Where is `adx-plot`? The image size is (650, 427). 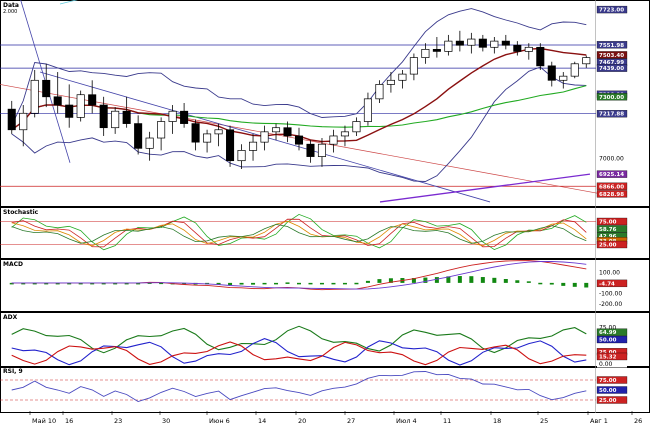 adx-plot is located at coordinates (299, 345).